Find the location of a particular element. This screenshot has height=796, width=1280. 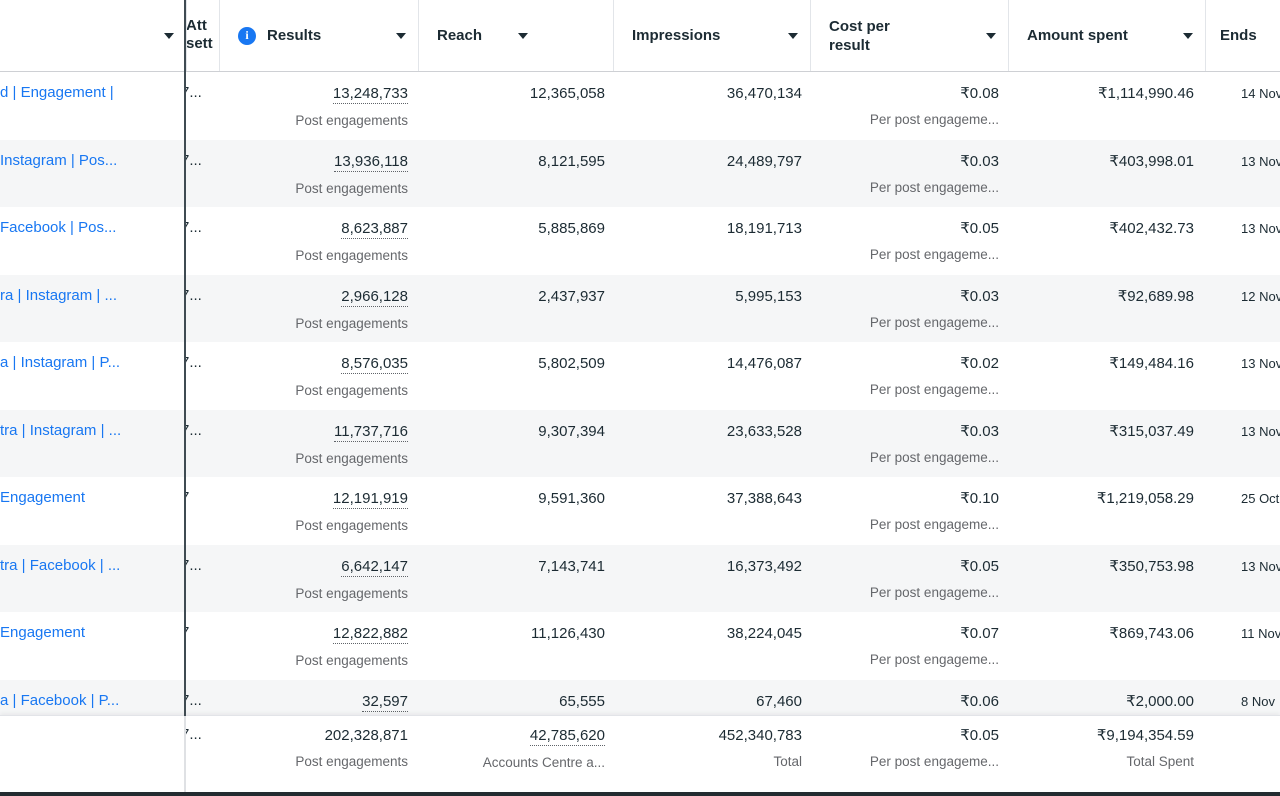

ends-cell: 12 Nov is located at coordinates (1242, 309).